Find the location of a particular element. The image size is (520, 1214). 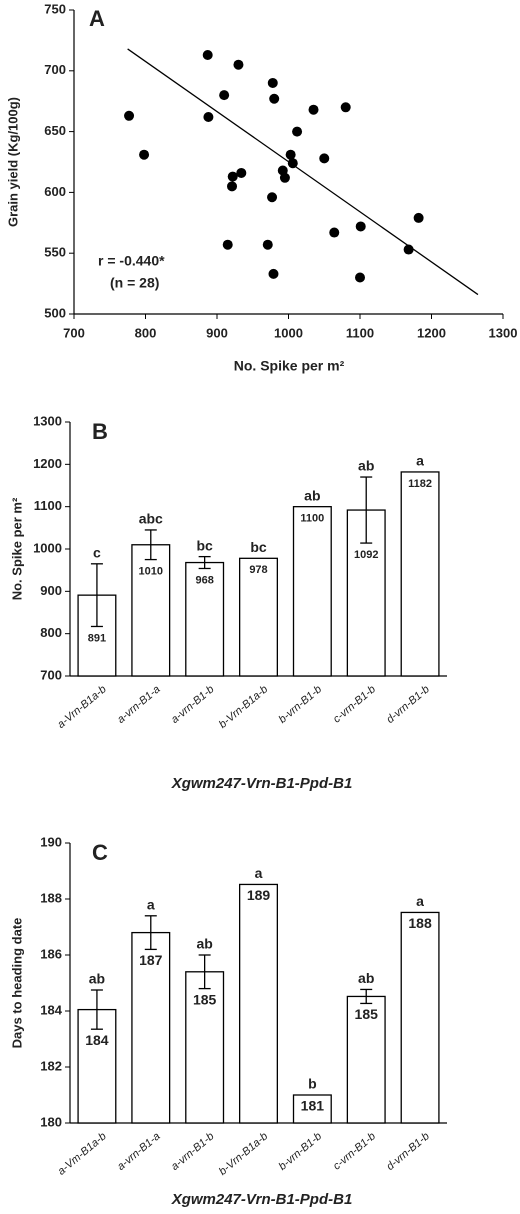

value-label: 1182 is located at coordinates (420, 484).